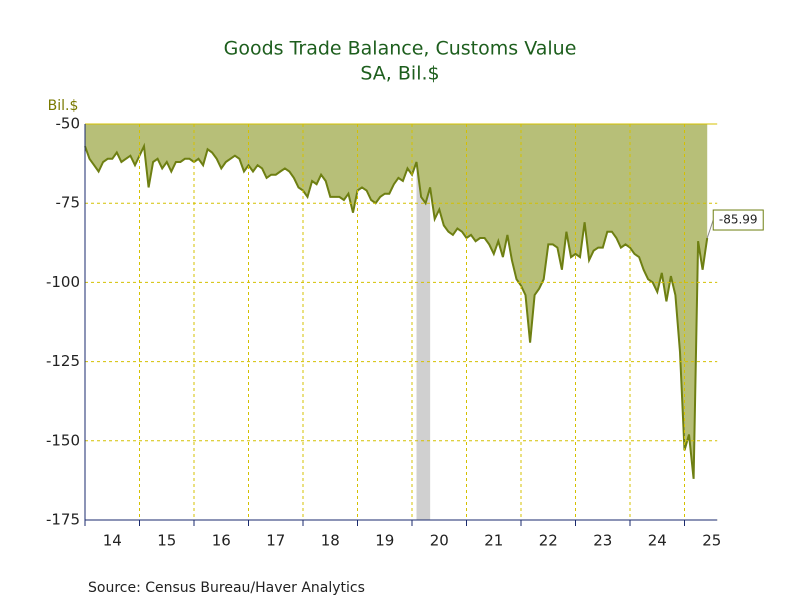  What do you see at coordinates (548, 541) in the screenshot?
I see `x-tick-label: 22` at bounding box center [548, 541].